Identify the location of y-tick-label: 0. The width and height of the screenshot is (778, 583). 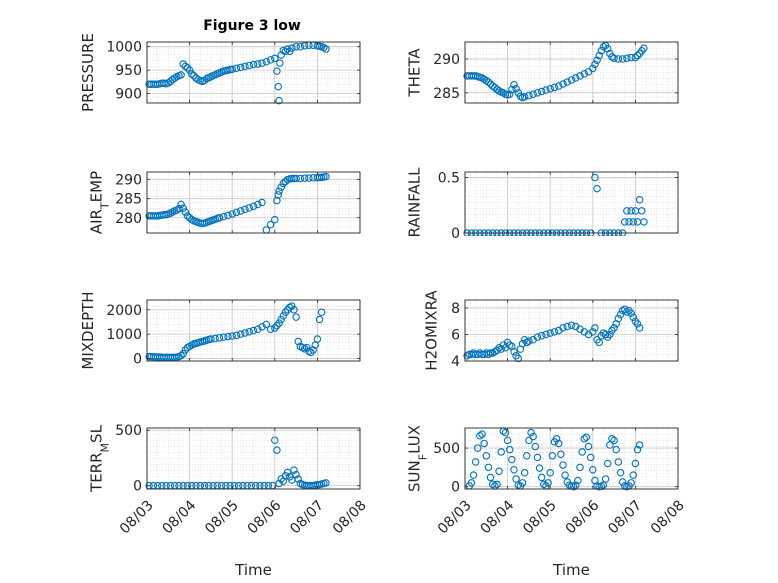
(455, 488).